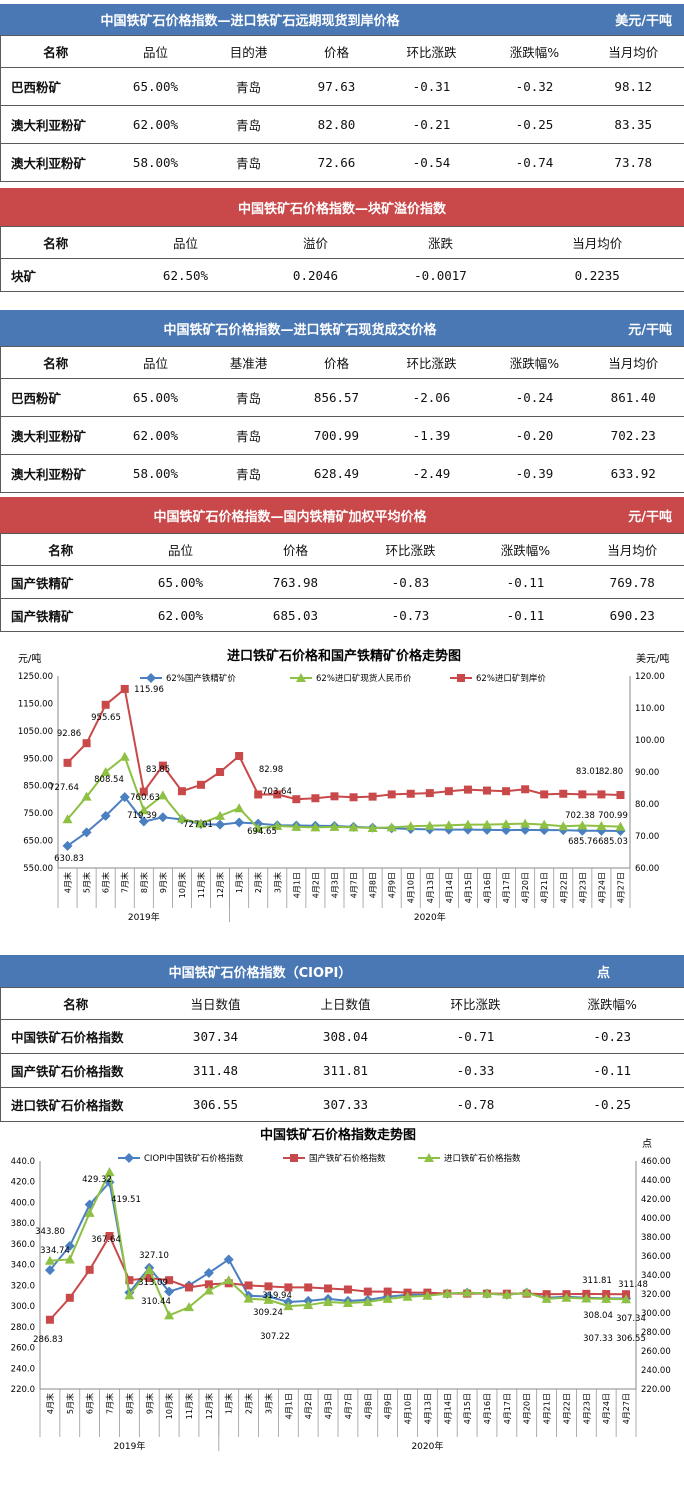 This screenshot has height=1487, width=684. What do you see at coordinates (431, 362) in the screenshot?
I see `table3-col-change: 环比涨跌` at bounding box center [431, 362].